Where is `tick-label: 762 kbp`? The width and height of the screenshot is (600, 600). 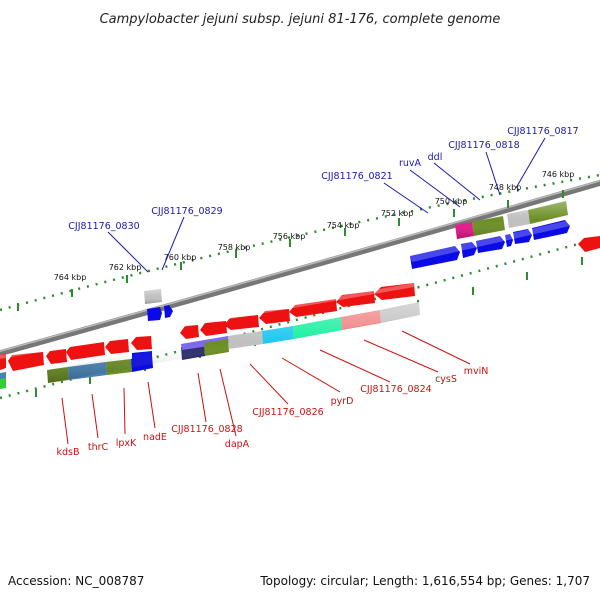
tick-label: 762 kbp is located at coordinates (125, 267).